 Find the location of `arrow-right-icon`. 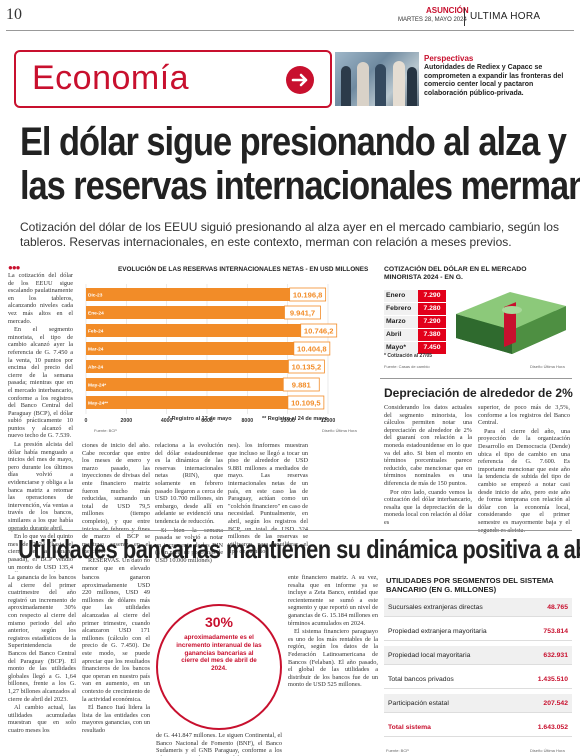

arrow-right-icon is located at coordinates (300, 80).